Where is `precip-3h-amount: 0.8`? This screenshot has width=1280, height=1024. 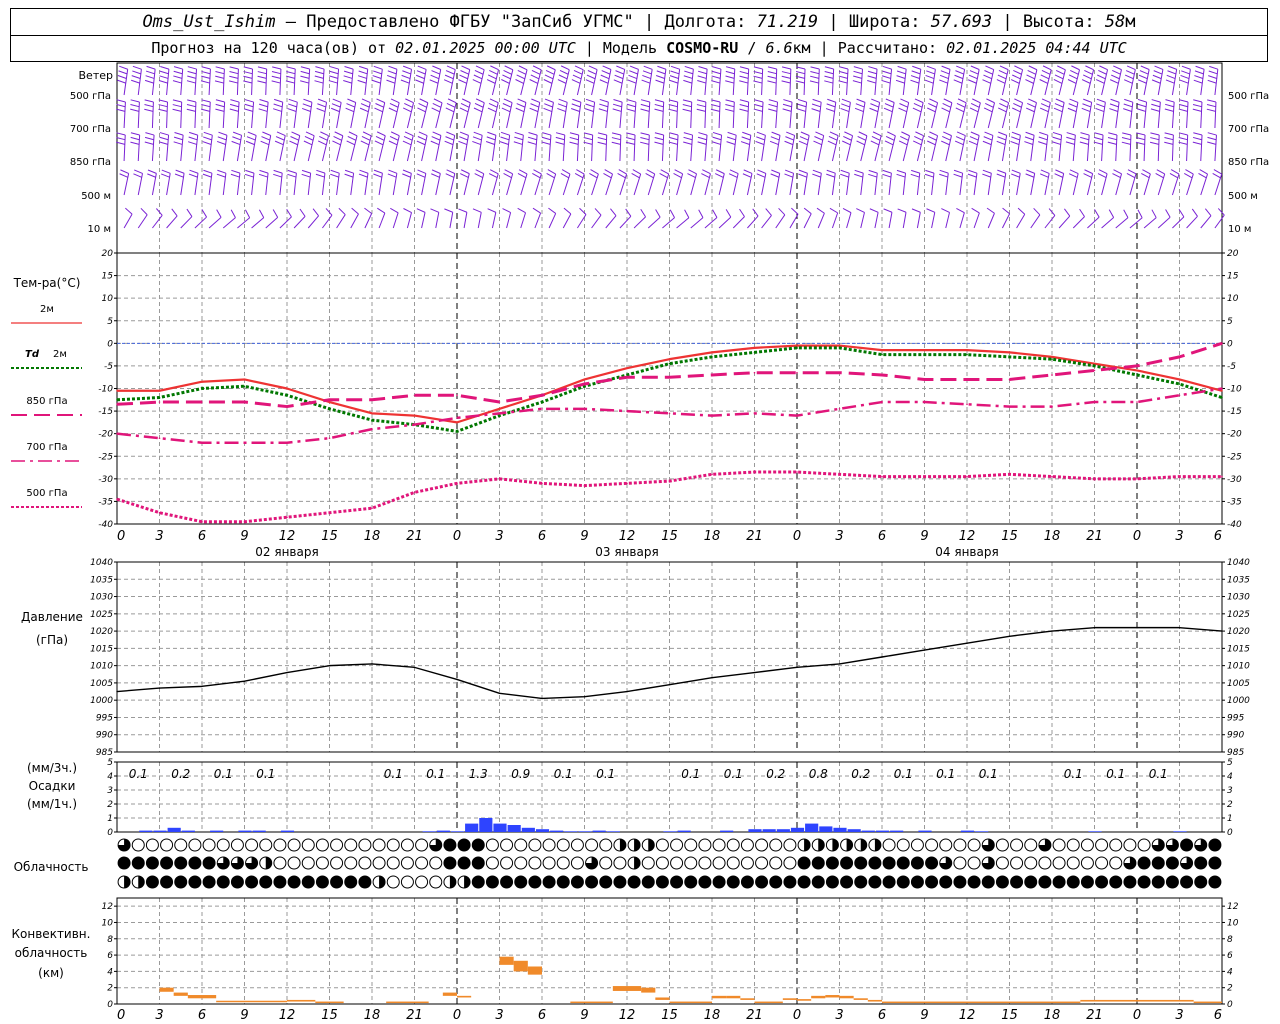
precip-3h-amount: 0.8 is located at coordinates (818, 774).